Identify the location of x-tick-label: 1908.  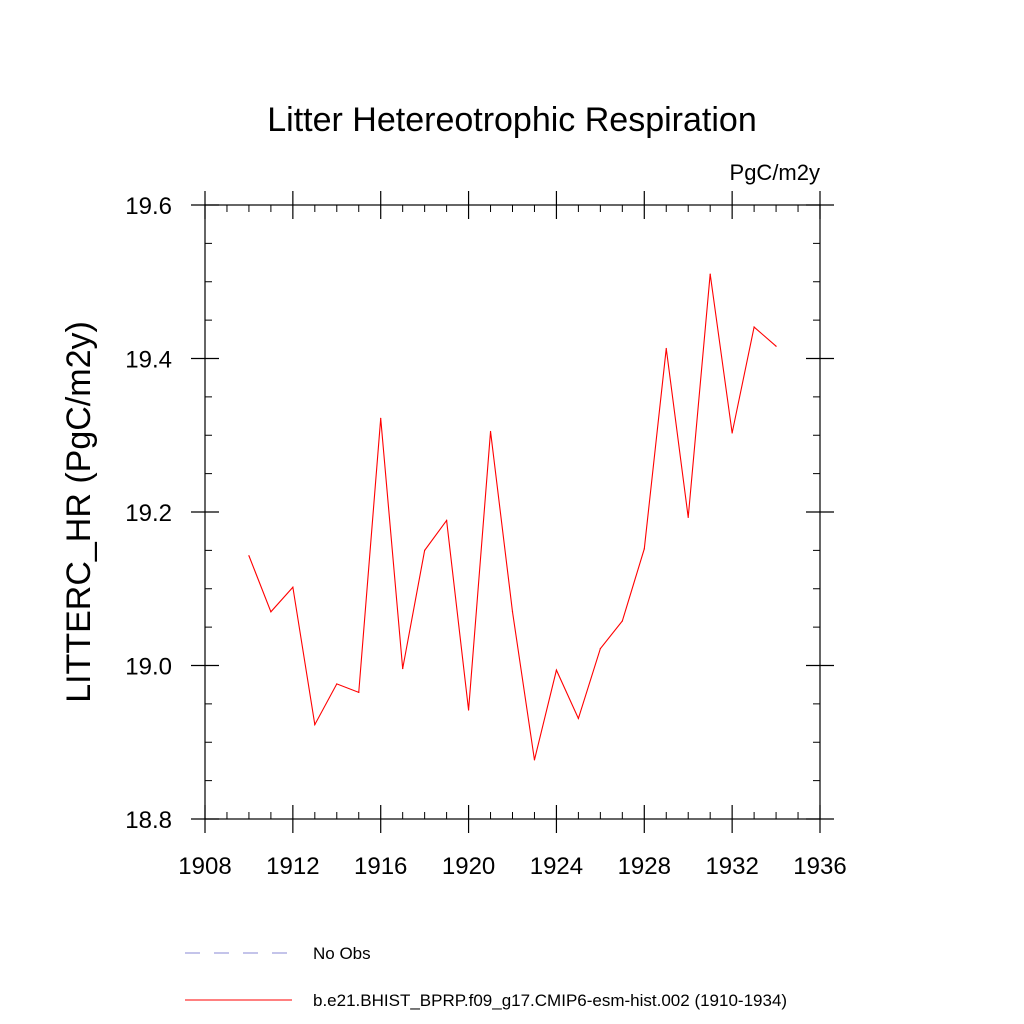
(204, 866).